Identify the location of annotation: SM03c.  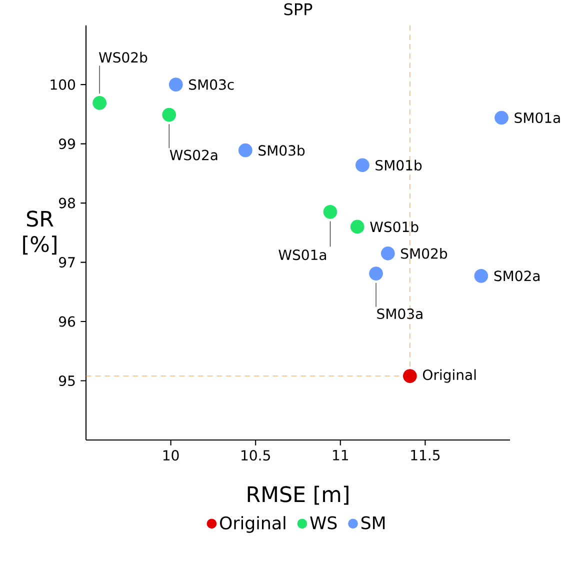
(211, 84).